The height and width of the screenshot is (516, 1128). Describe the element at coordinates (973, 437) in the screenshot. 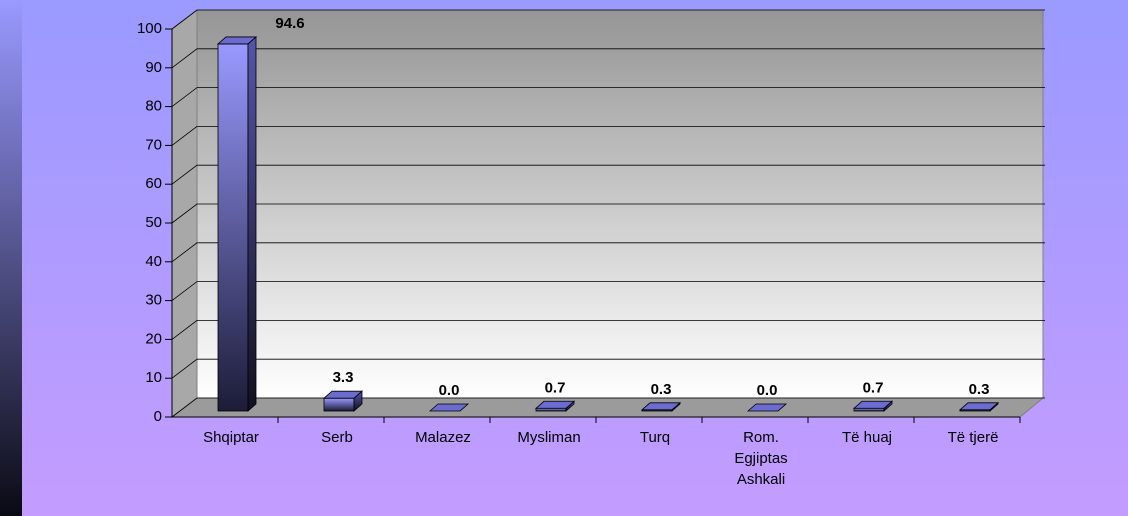

I see `x-tick-label: Të tjerë` at that location.